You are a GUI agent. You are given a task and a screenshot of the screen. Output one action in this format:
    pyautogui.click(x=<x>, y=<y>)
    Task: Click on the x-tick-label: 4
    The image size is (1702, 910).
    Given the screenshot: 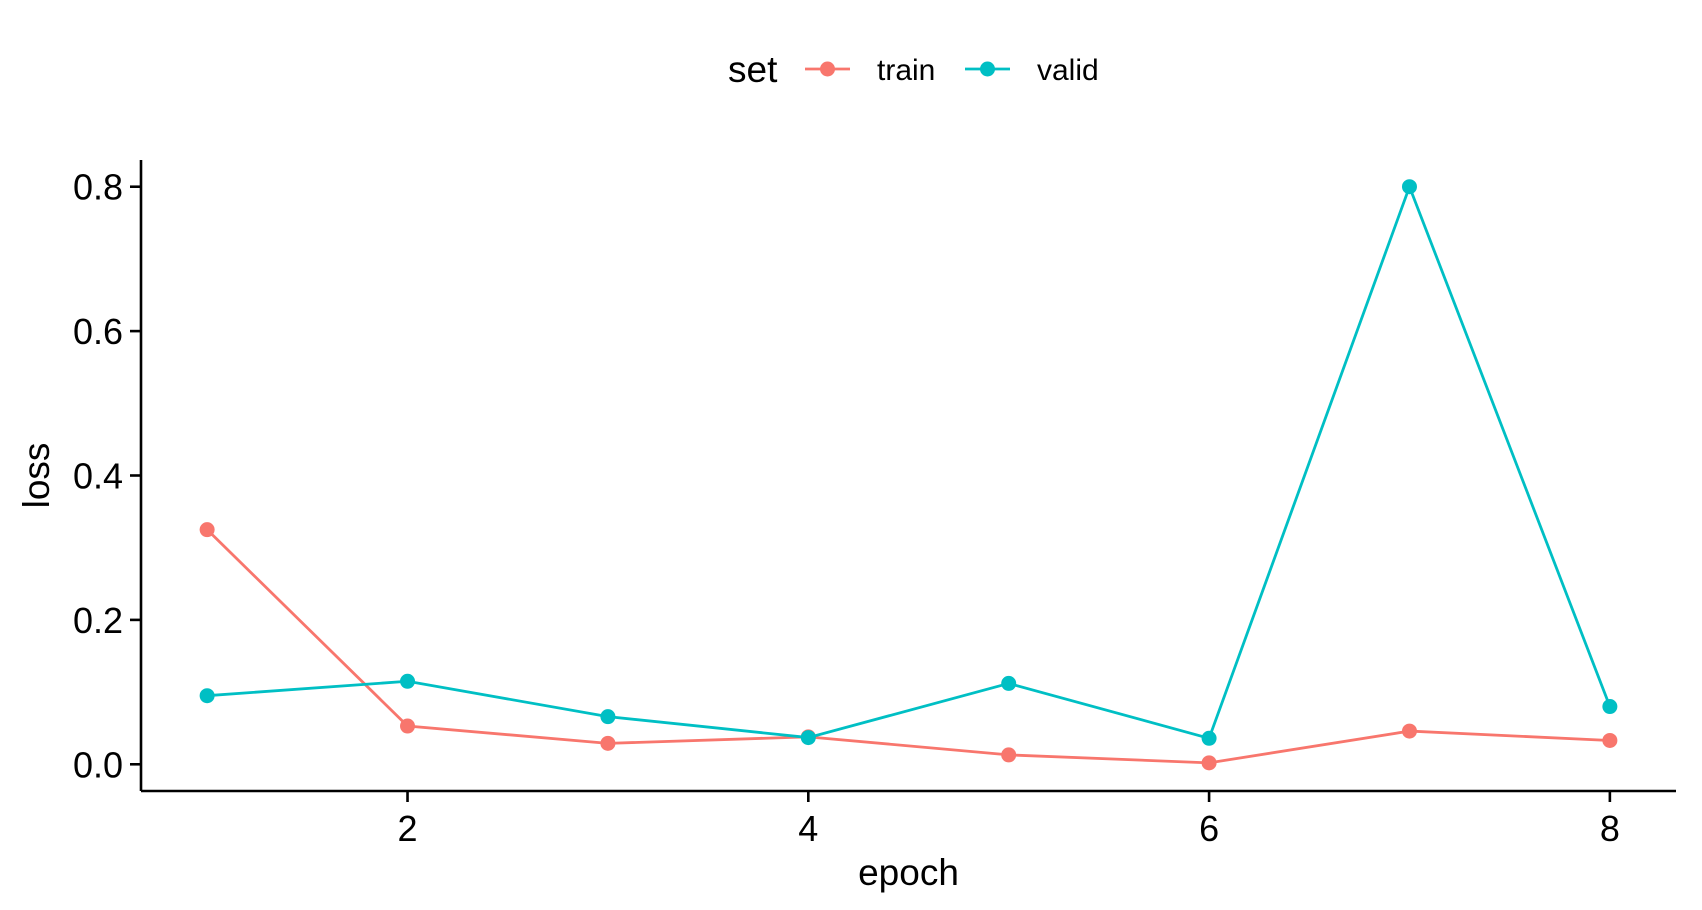 What is the action you would take?
    pyautogui.click(x=808, y=828)
    